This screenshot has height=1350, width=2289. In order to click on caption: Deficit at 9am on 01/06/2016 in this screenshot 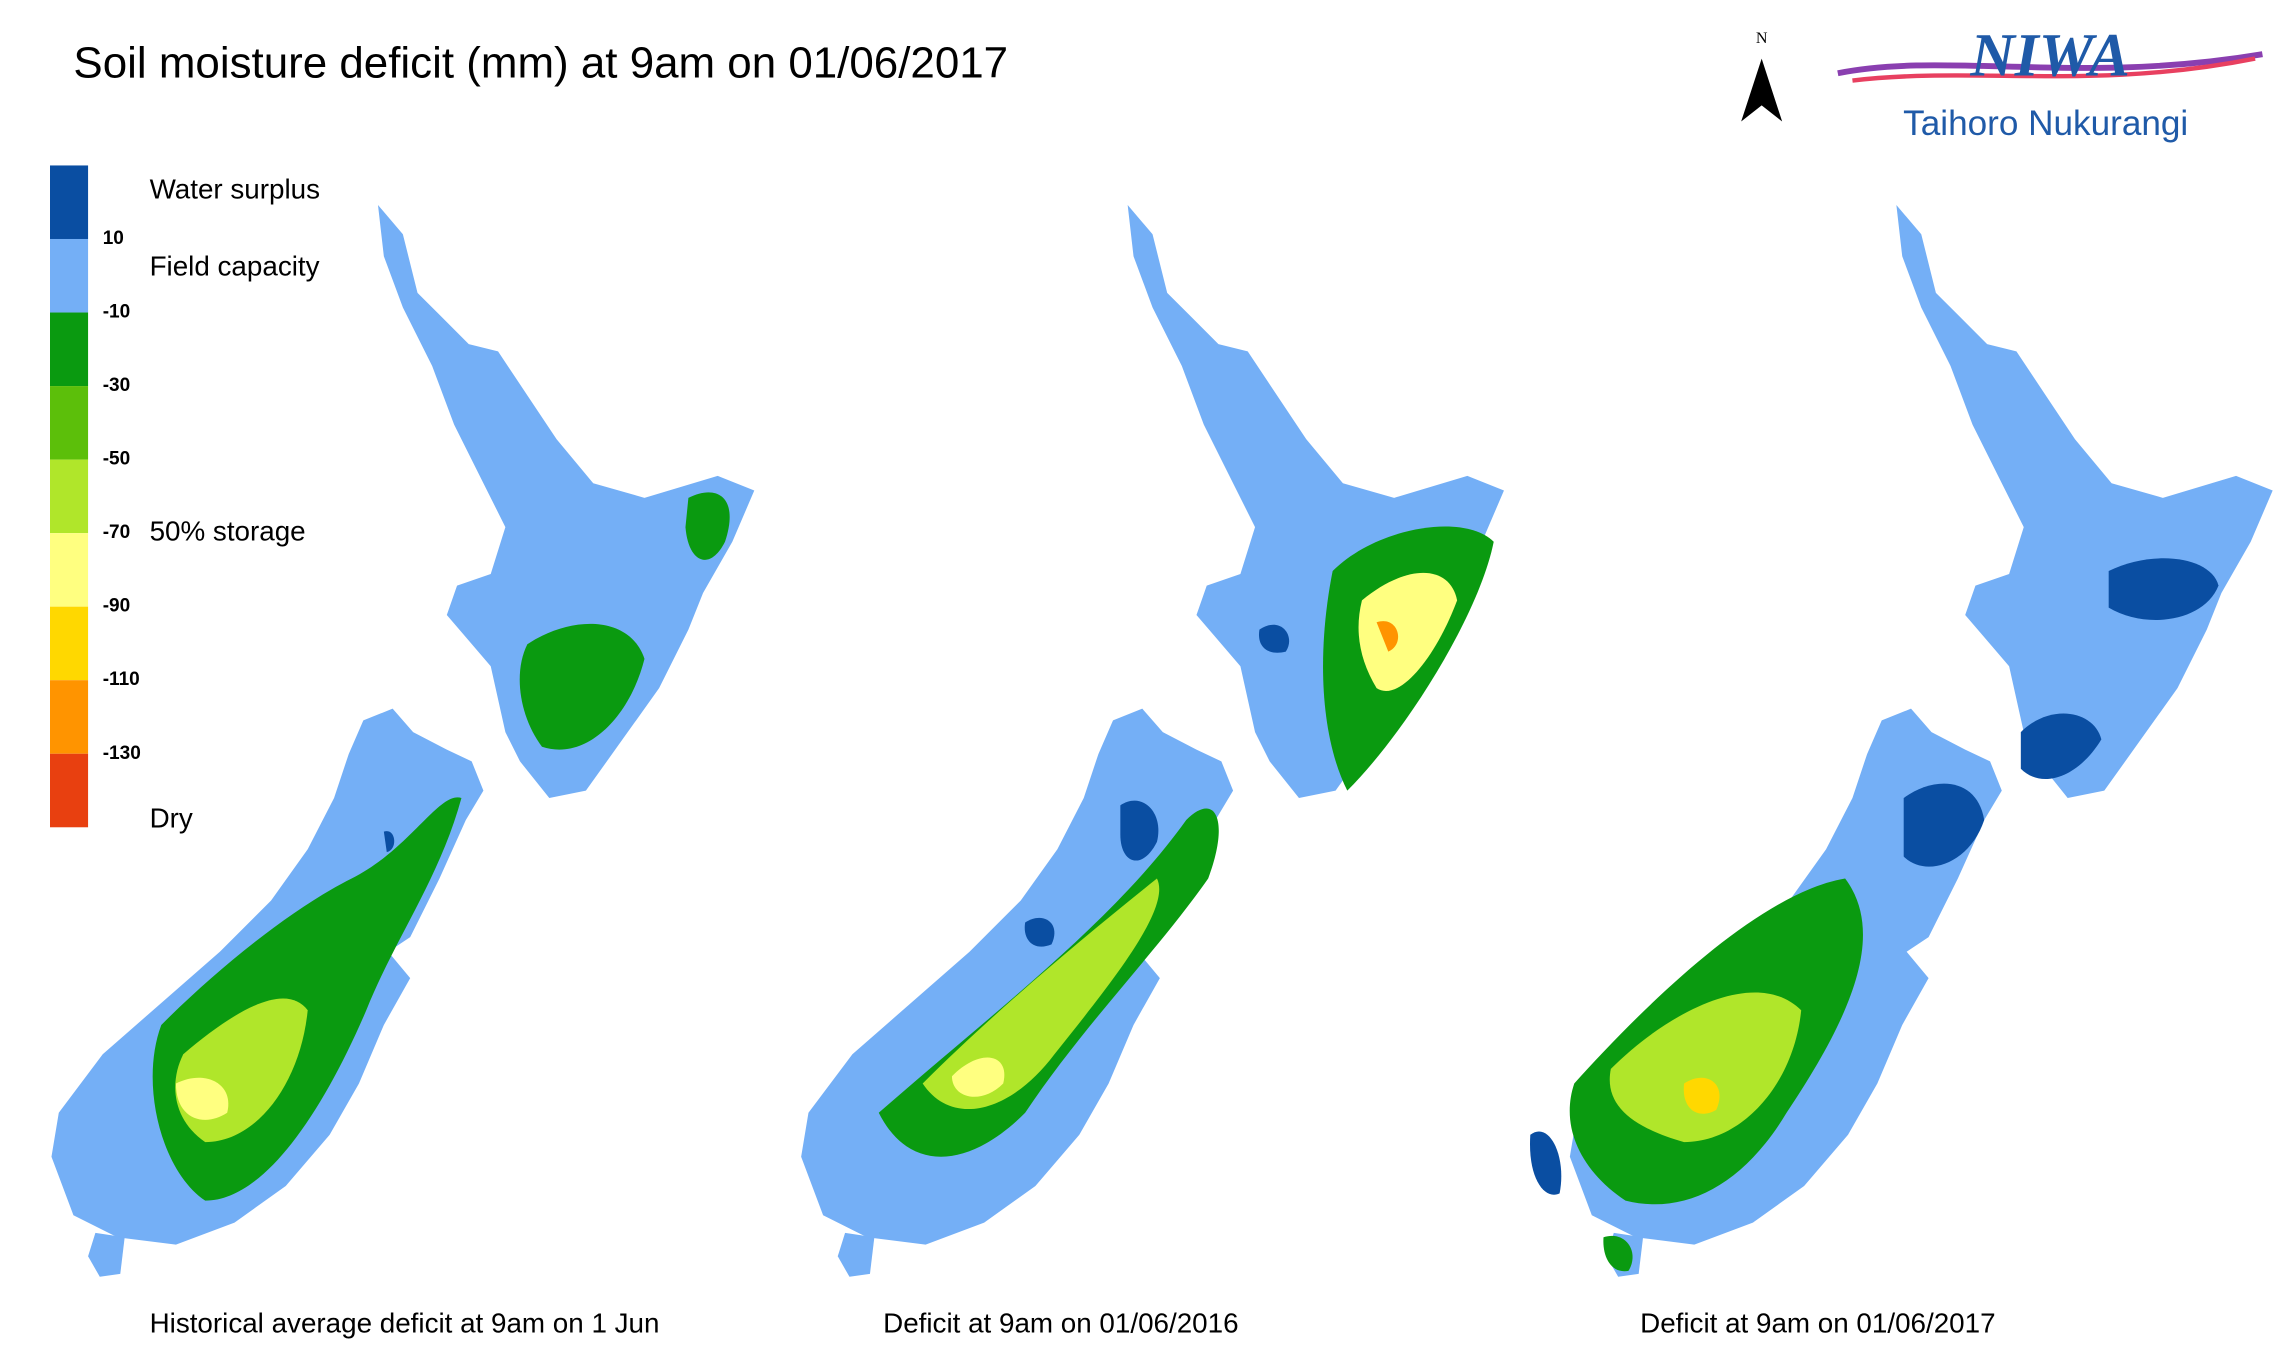, I will do `click(1060, 1322)`.